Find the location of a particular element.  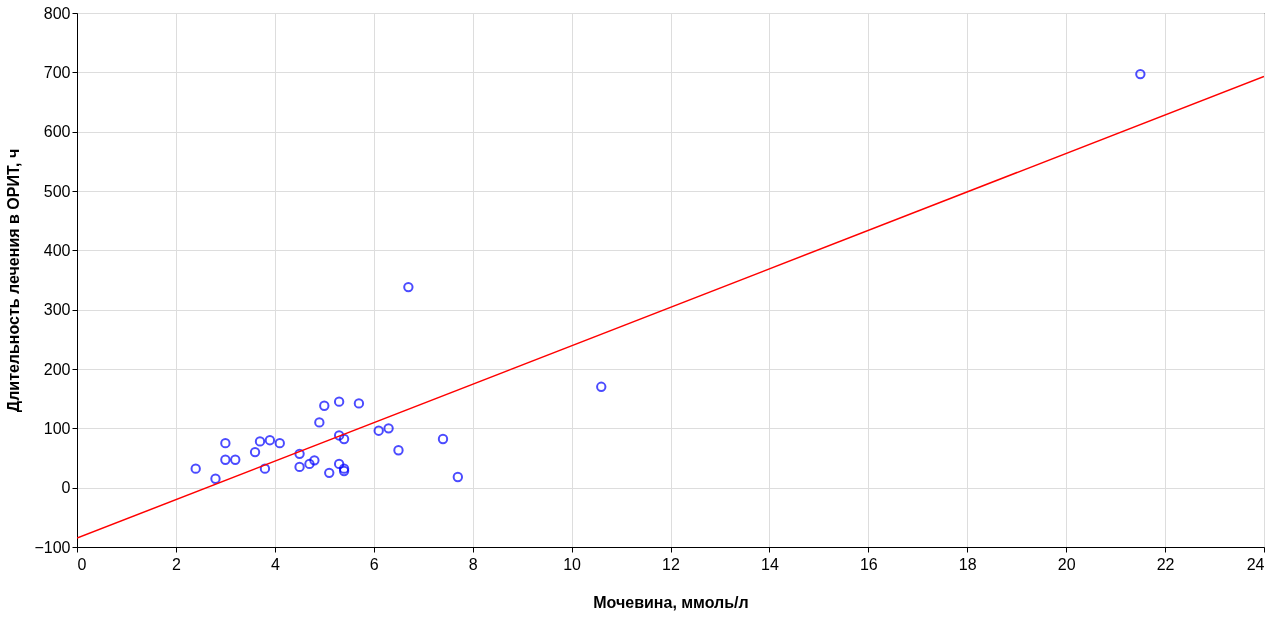

x-tick-label: 12 is located at coordinates (671, 564).